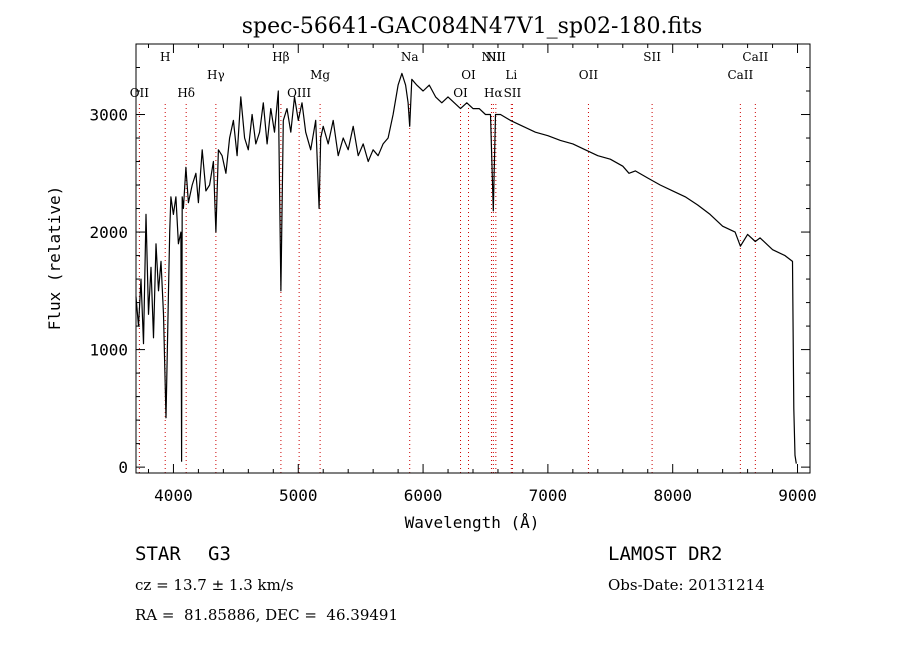  Describe the element at coordinates (108, 232) in the screenshot. I see `y-tick-label: 2000` at that location.